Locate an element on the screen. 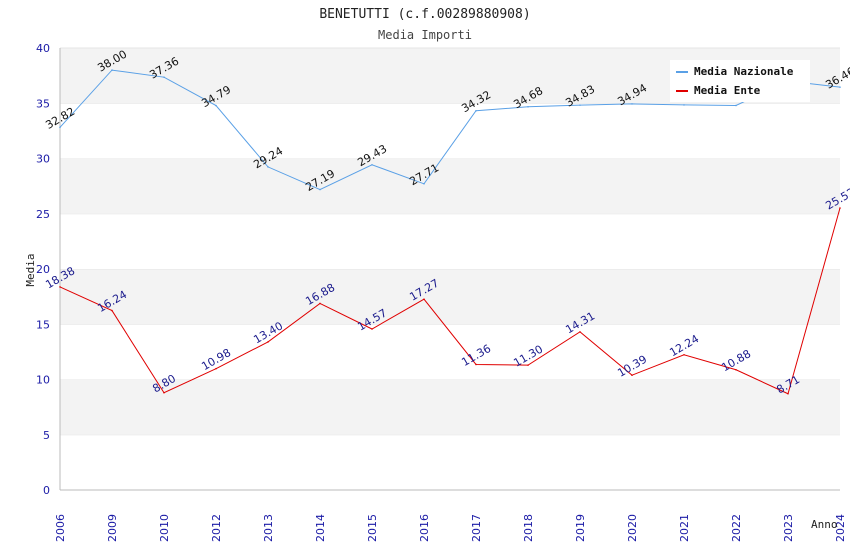  chart-subtitle: Media Importi is located at coordinates (425, 35).